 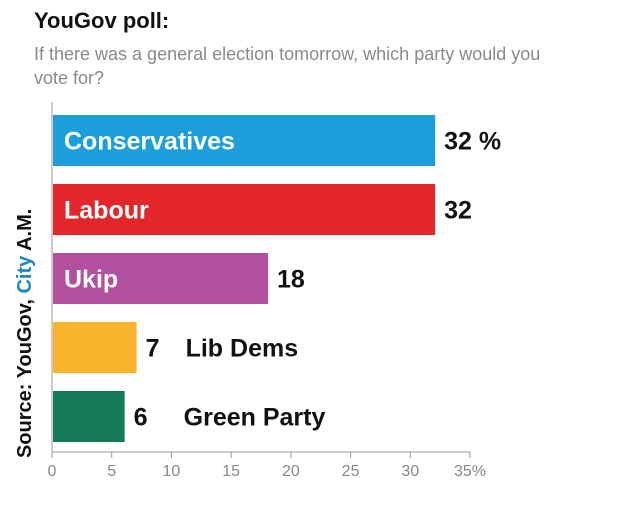 I want to click on bar-category-label: Lib Dems, so click(x=242, y=349).